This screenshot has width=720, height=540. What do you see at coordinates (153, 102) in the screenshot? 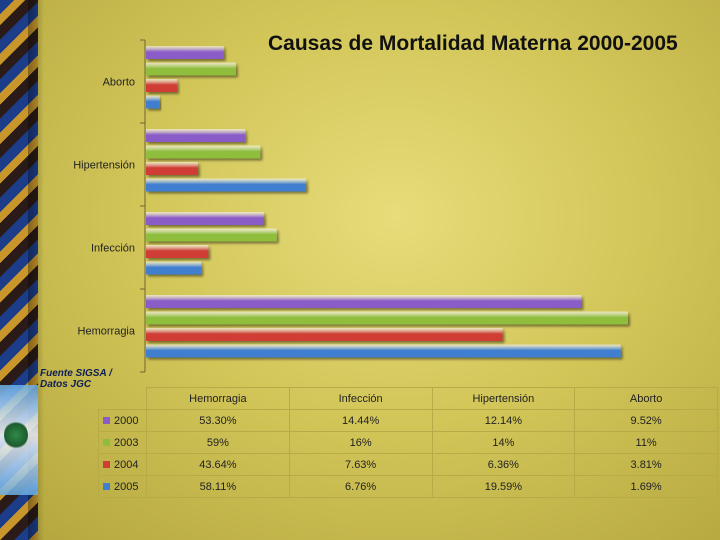
I see `bar-2005-Aborto` at bounding box center [153, 102].